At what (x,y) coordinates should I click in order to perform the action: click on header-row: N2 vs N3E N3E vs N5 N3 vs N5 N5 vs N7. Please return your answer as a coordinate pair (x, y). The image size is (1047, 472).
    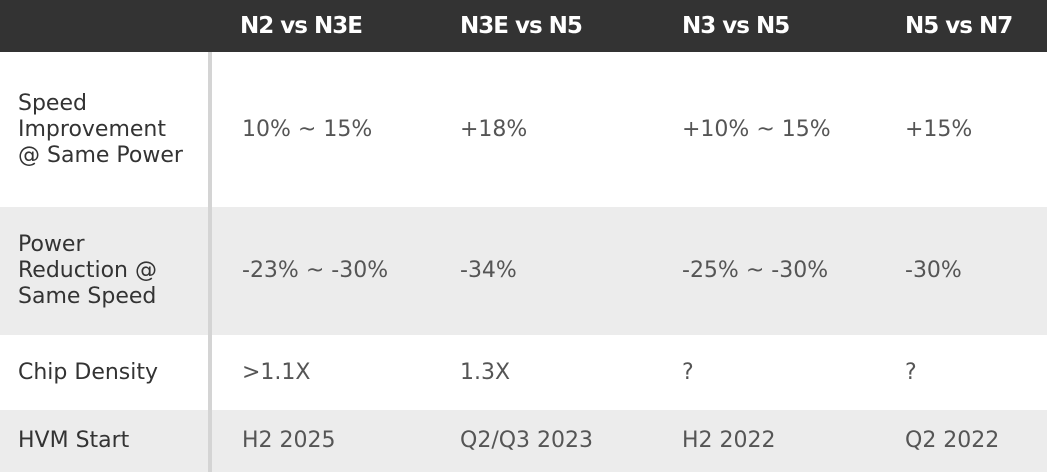
    Looking at the image, I should click on (523, 26).